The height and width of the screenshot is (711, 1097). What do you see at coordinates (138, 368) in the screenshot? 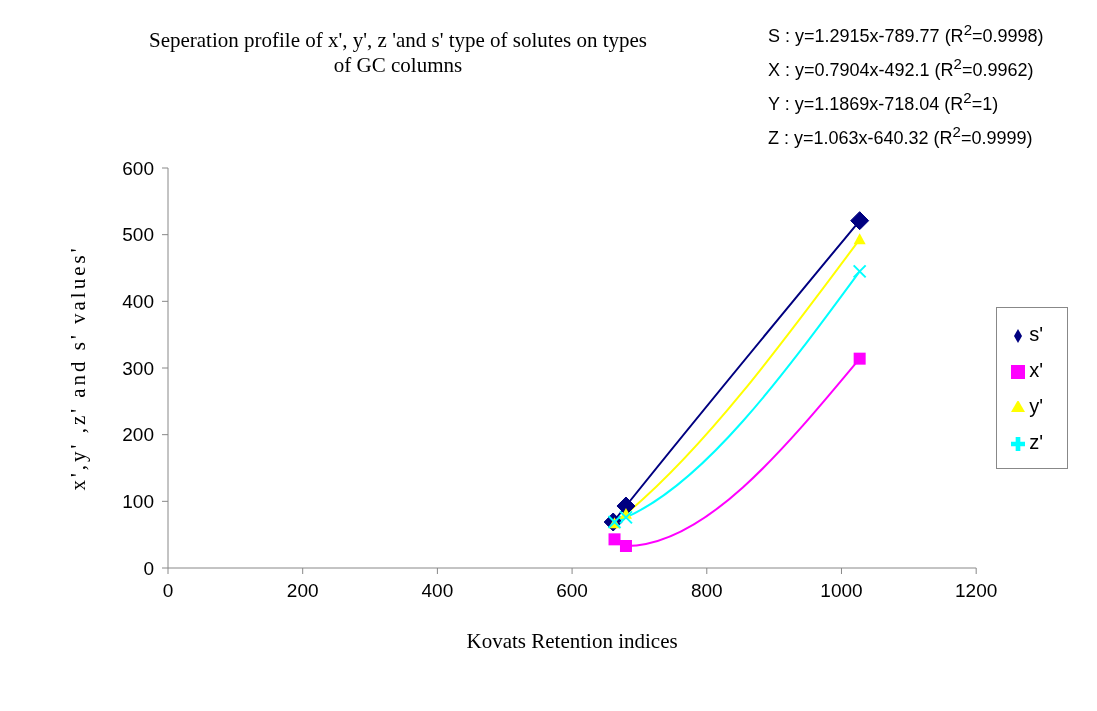
I see `y-tick-label: 300` at bounding box center [138, 368].